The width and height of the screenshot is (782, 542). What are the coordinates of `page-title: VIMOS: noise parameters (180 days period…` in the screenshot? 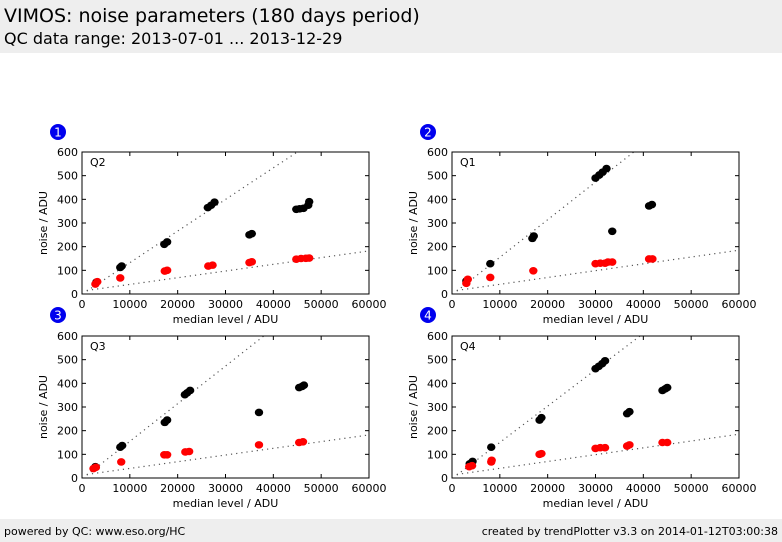 It's located at (212, 16).